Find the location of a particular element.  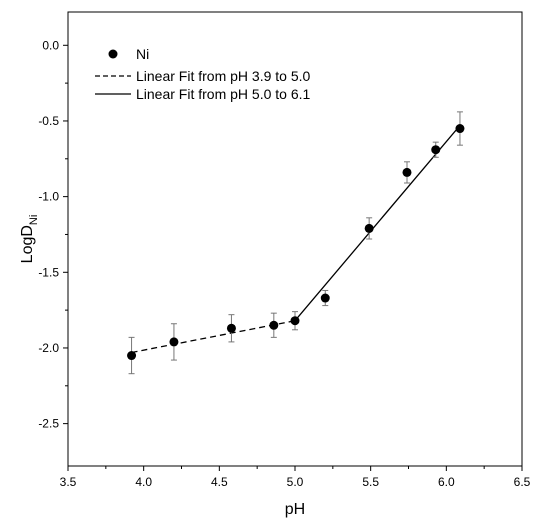

fit-line-dashed is located at coordinates (213, 337).